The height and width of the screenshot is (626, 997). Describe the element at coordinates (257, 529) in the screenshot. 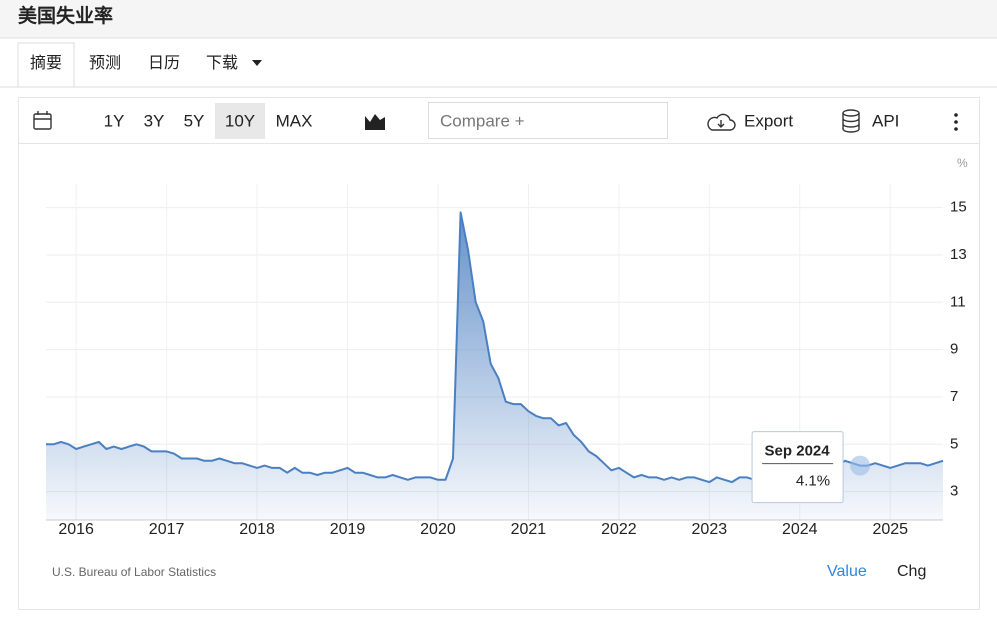

I see `x-tick-label: 2018` at that location.